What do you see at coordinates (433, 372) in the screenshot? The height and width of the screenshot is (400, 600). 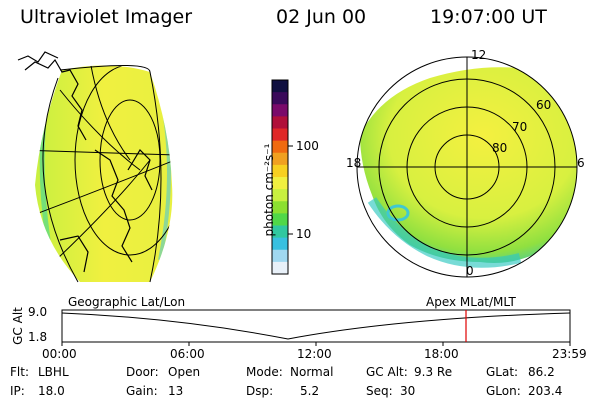 I see `gcalt-value: 9.3 Re` at bounding box center [433, 372].